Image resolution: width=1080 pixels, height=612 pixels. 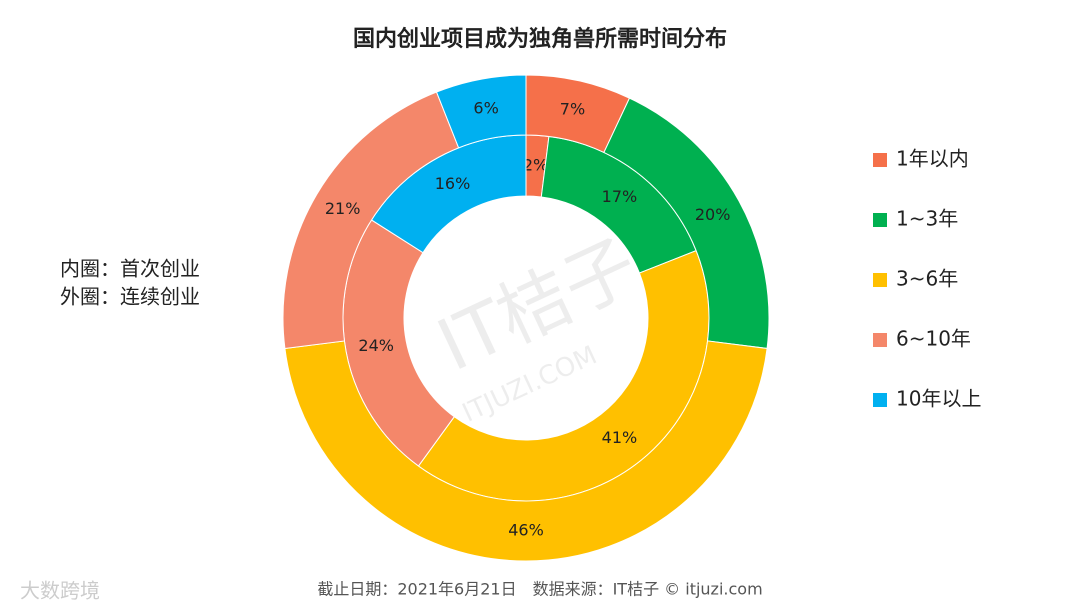 I want to click on legend-label: 1~3年, so click(x=927, y=219).